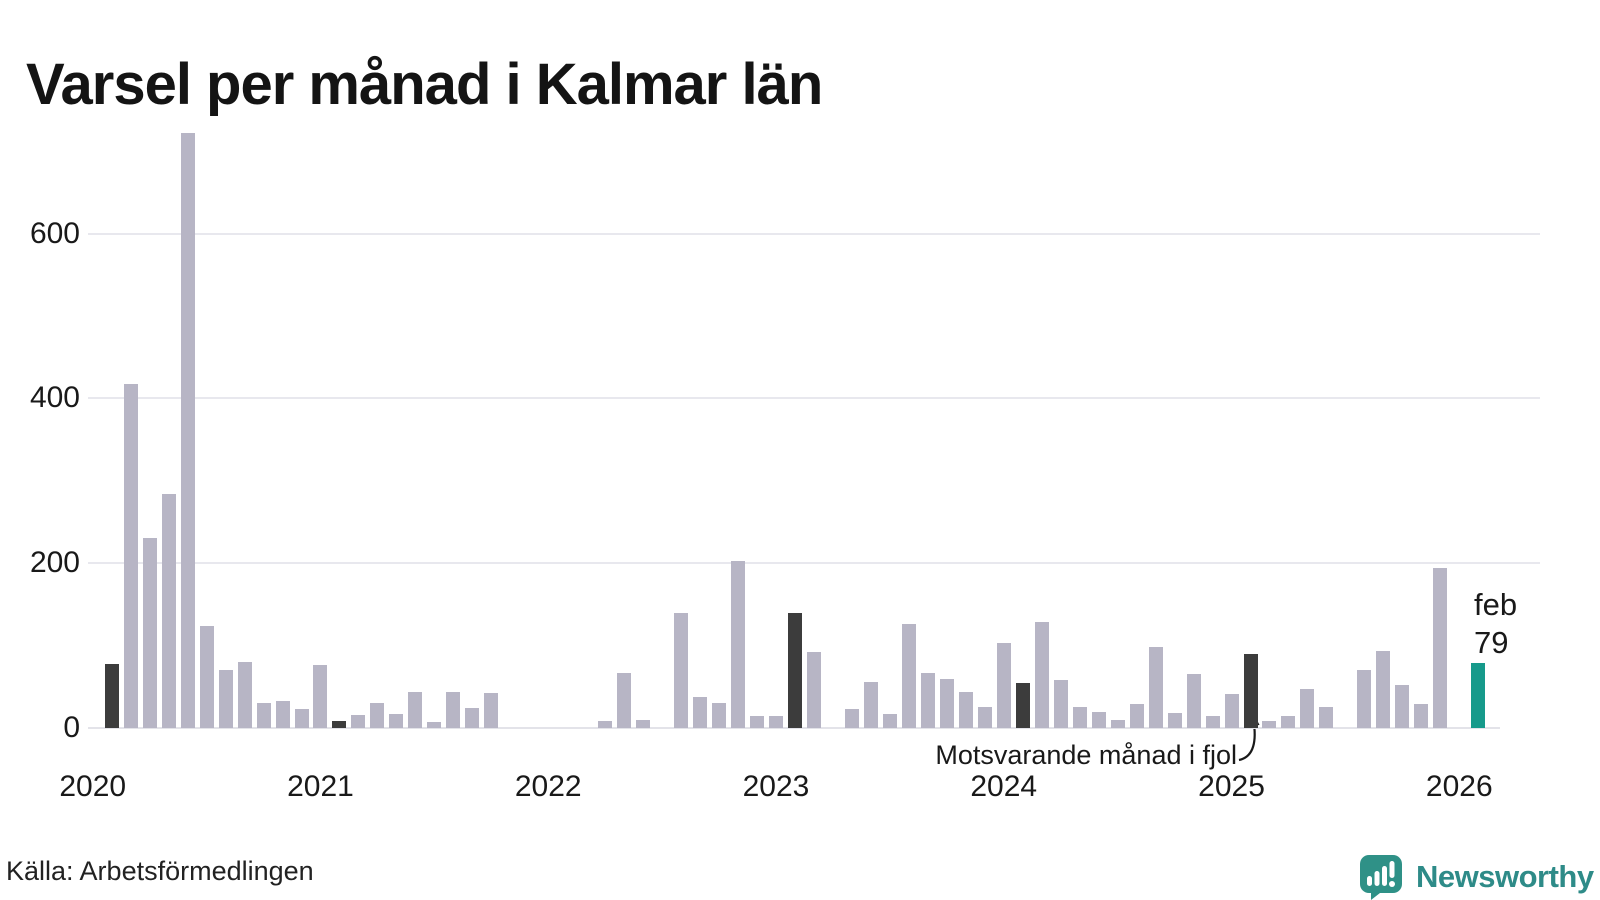 This screenshot has height=900, width=1600. Describe the element at coordinates (1381, 877) in the screenshot. I see `newsworthy-bubble-icon` at that location.